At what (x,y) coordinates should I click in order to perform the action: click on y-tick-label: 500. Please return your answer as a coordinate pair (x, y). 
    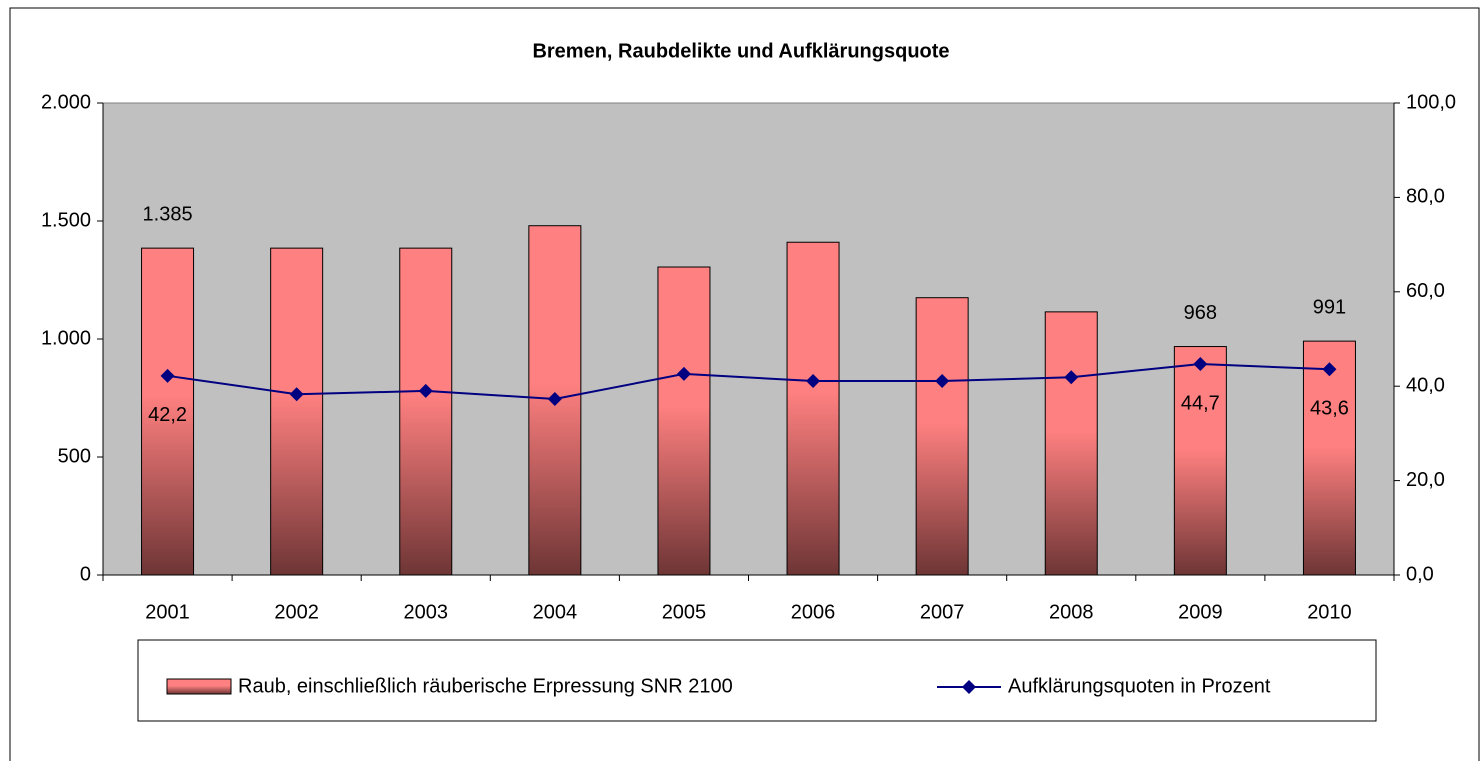
    Looking at the image, I should click on (74, 456).